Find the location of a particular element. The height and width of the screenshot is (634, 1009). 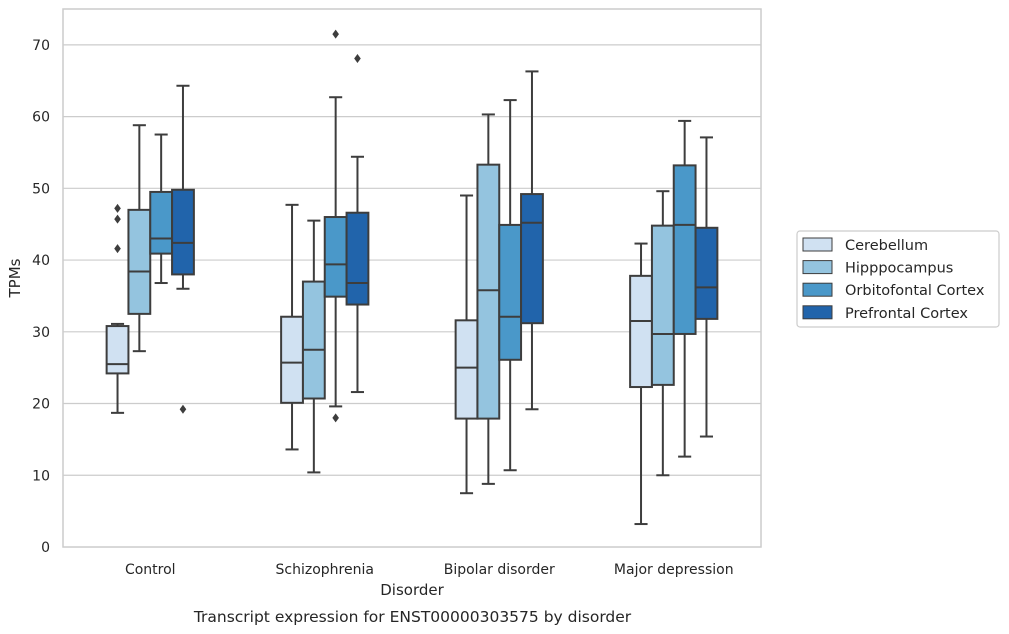

y-tick-label: 10 is located at coordinates (41, 476).